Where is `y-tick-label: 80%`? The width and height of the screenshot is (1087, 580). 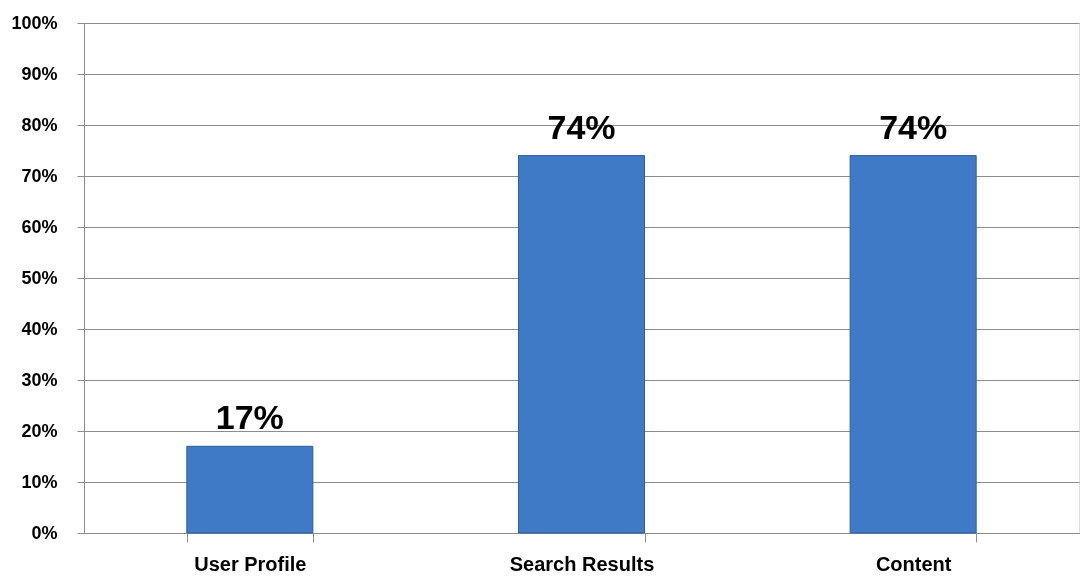 y-tick-label: 80% is located at coordinates (39, 124).